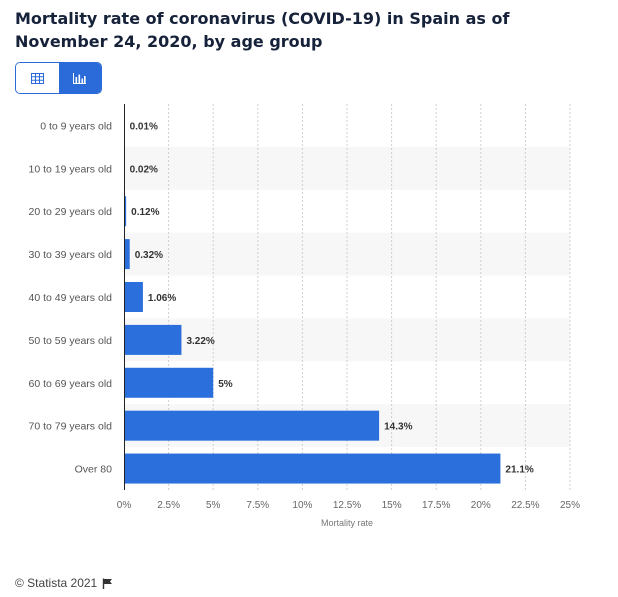 This screenshot has width=618, height=597. What do you see at coordinates (71, 427) in the screenshot?
I see `category-label: 70 to 79 years old` at bounding box center [71, 427].